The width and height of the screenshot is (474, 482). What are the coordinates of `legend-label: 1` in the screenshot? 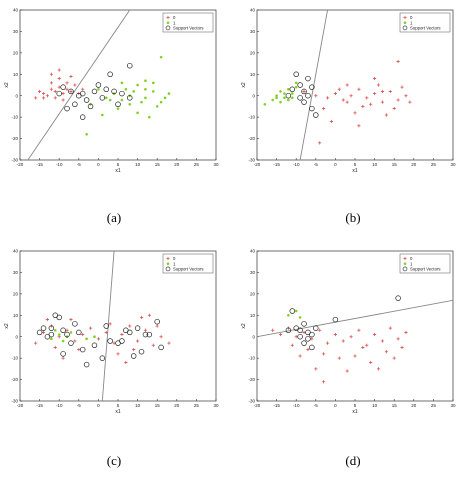 It's located at (174, 22).